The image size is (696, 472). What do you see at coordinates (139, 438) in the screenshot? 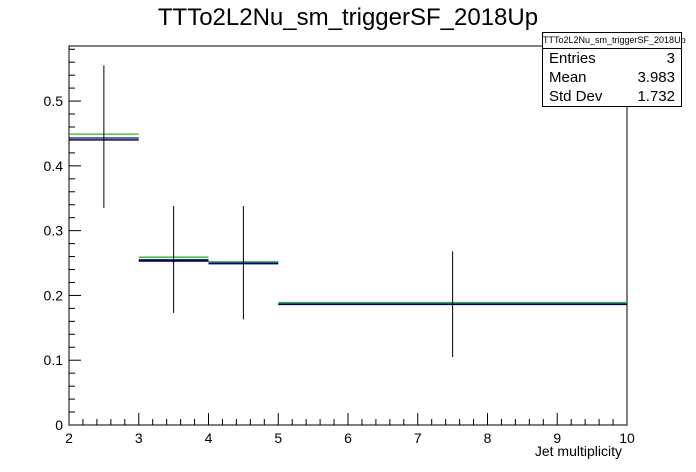
I see `x-tick-label: 3` at bounding box center [139, 438].